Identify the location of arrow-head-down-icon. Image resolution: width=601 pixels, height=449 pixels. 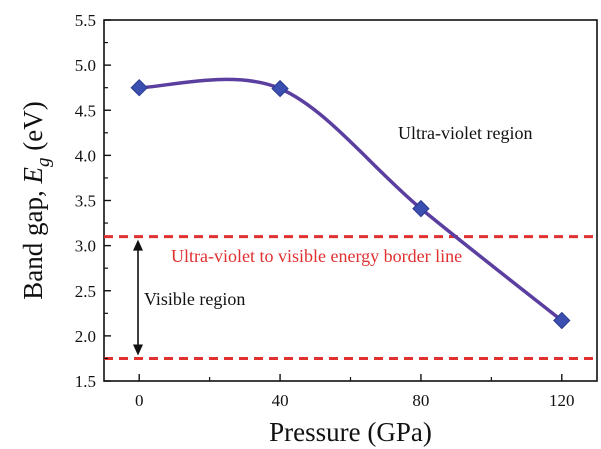
(138, 350).